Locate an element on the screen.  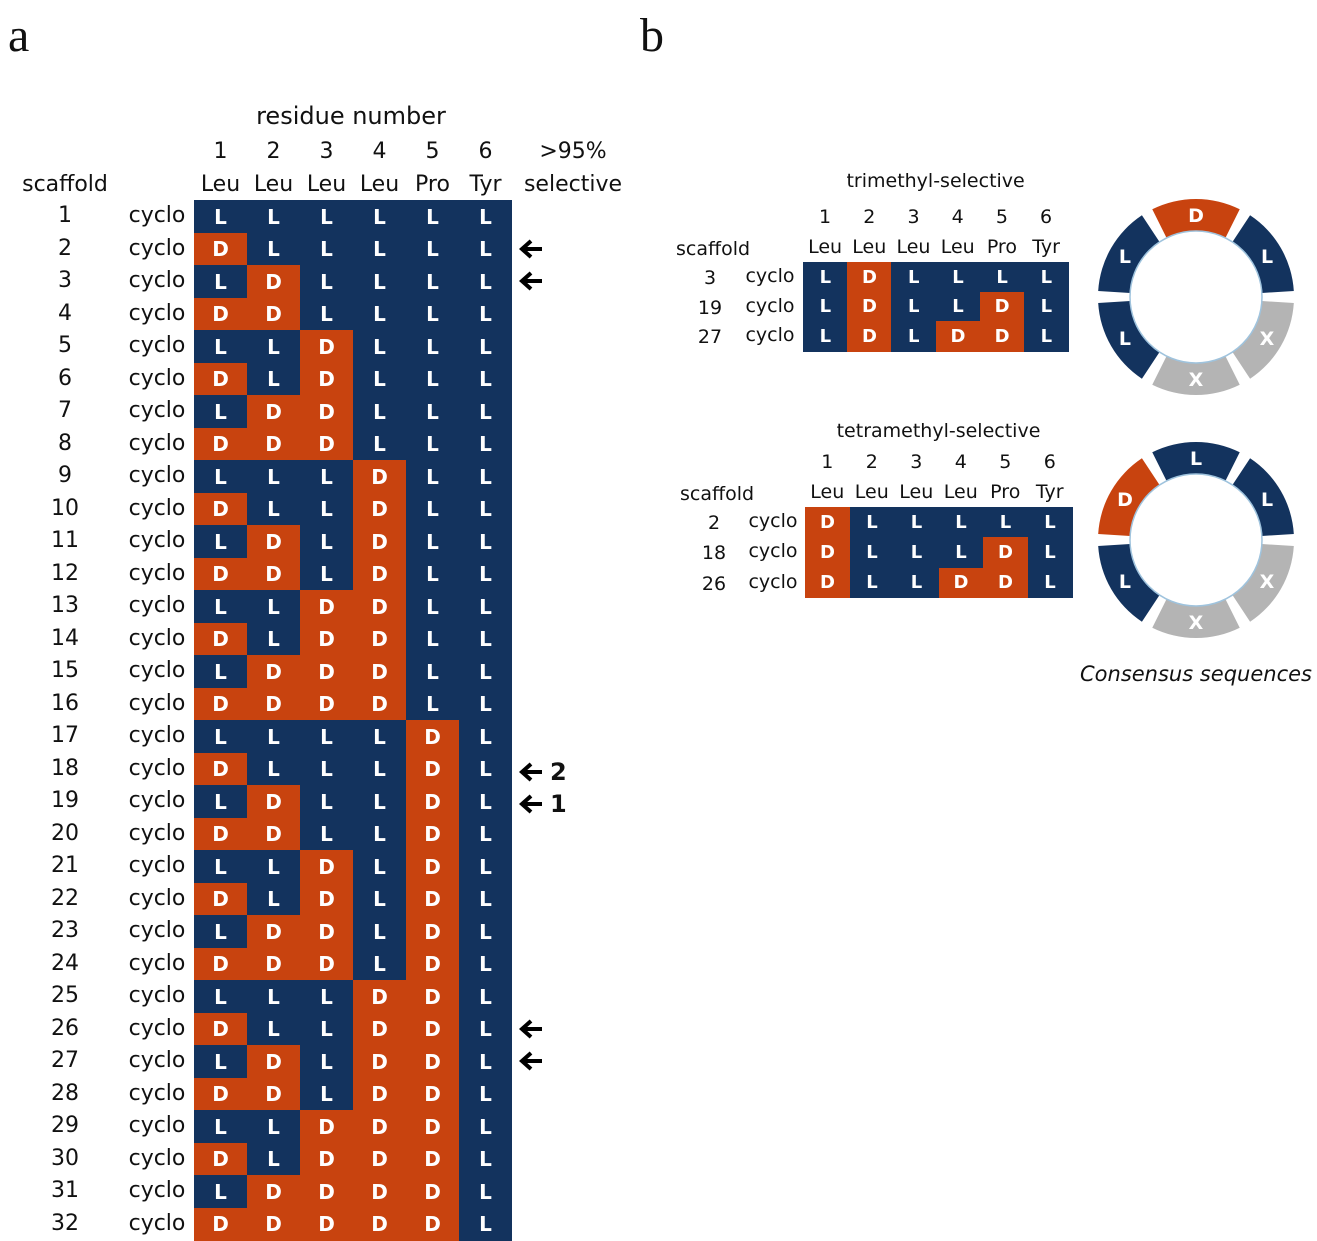
selectivity-arrow is located at coordinates (531, 249).